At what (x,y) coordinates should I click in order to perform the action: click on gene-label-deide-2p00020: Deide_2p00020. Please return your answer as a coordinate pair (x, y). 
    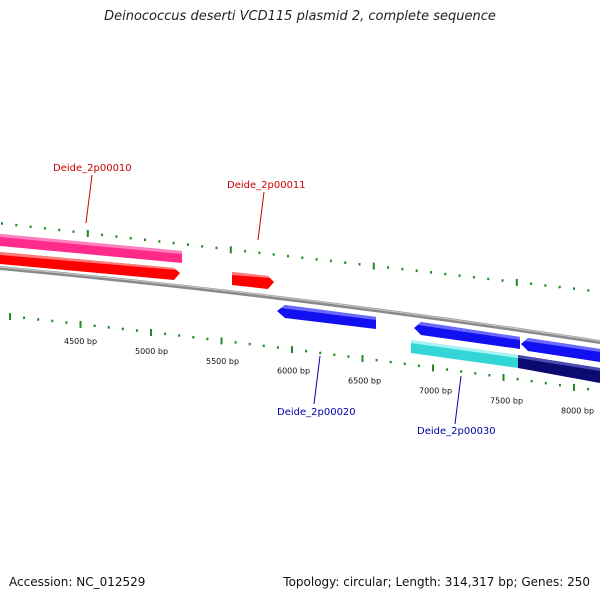
    Looking at the image, I should click on (316, 412).